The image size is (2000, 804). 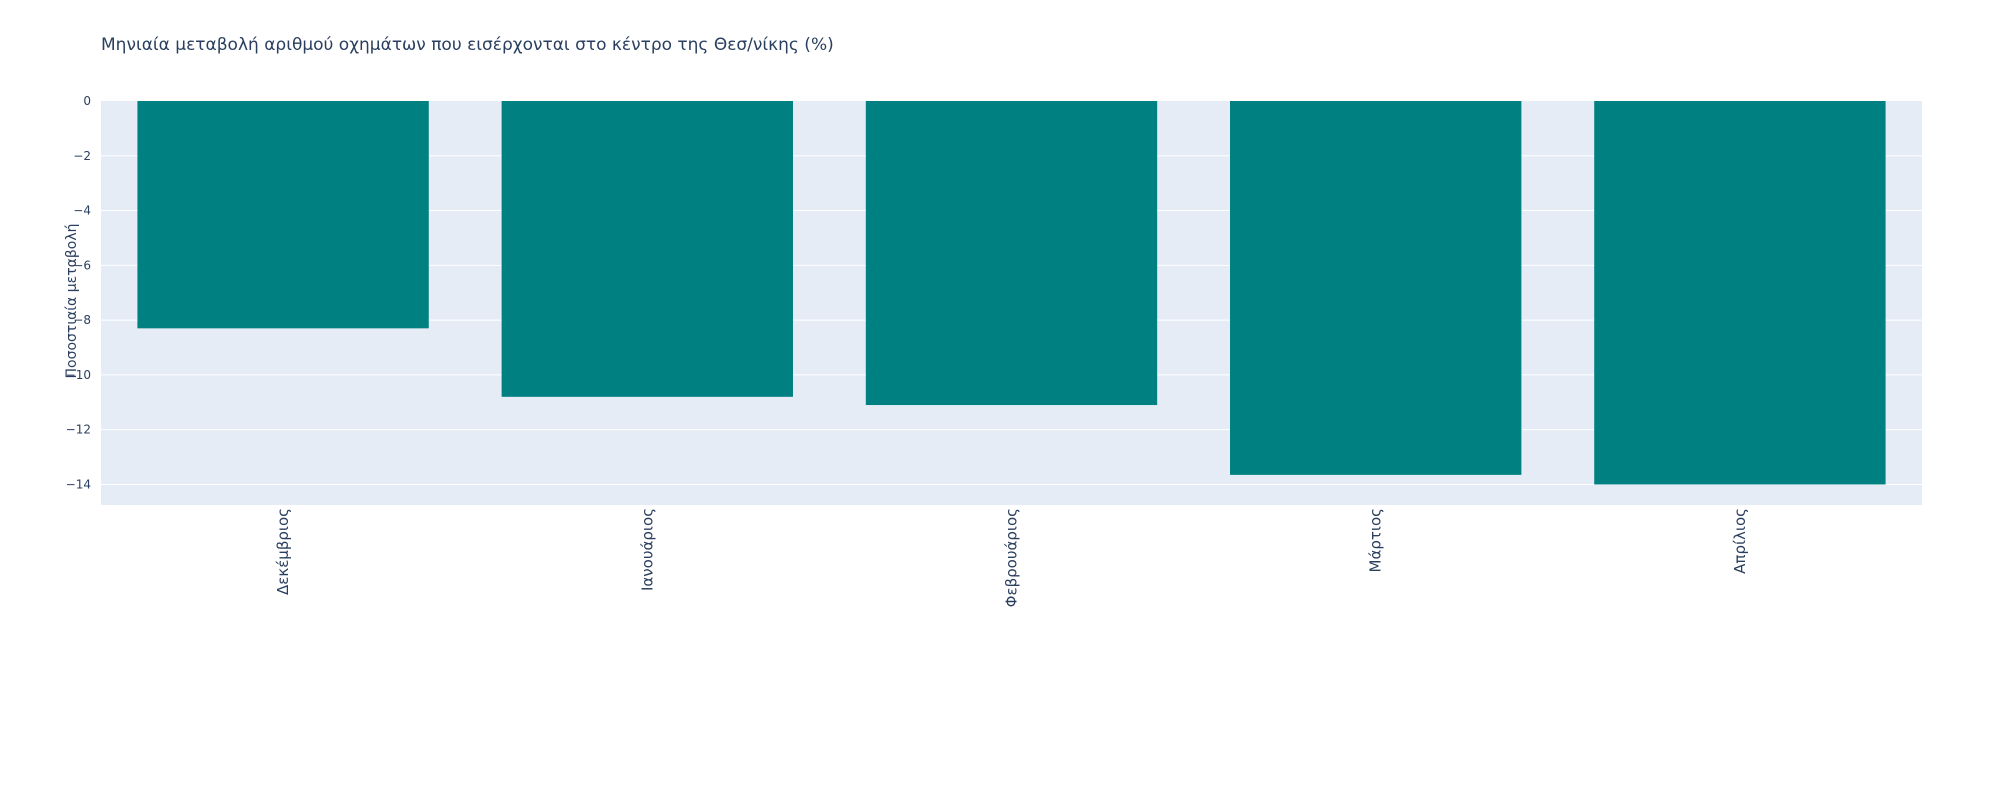 I want to click on y-axis-title: Ποσοστιαία μεταβολή, so click(x=72, y=300).